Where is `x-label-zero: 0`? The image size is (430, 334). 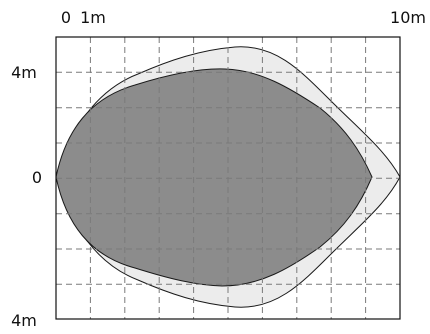
x-label-zero: 0 is located at coordinates (66, 17).